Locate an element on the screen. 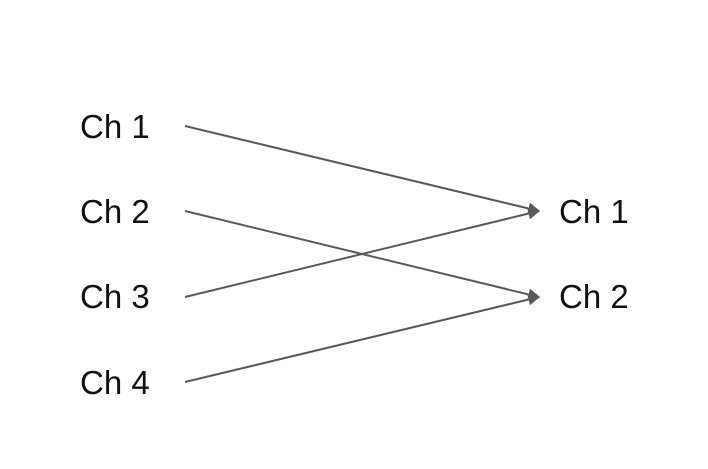  arrow-in3-to-out1 is located at coordinates (362, 252).